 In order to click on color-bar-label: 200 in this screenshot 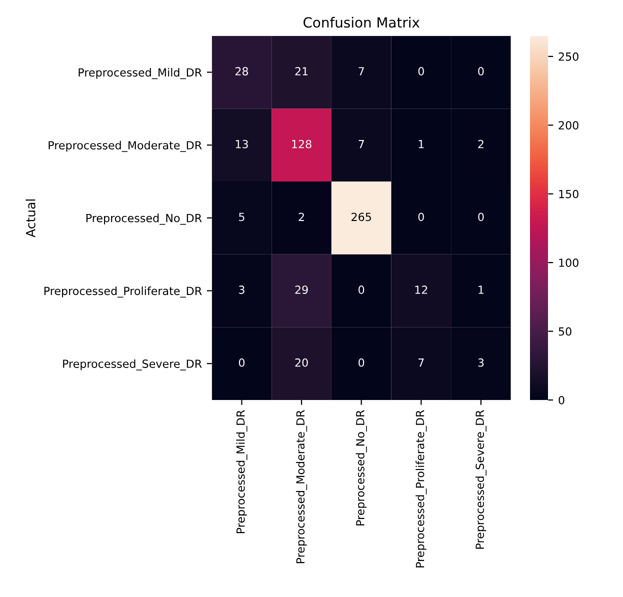, I will do `click(568, 125)`.